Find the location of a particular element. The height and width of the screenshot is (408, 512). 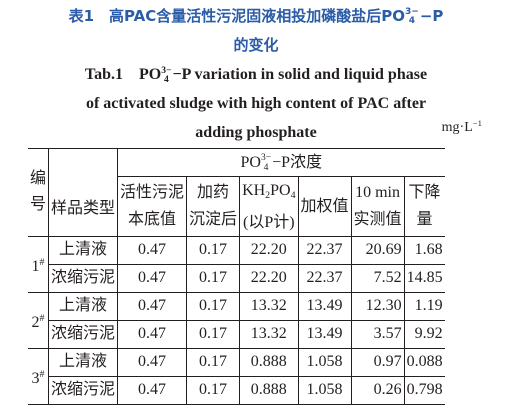

text: (以P计) is located at coordinates (269, 222).